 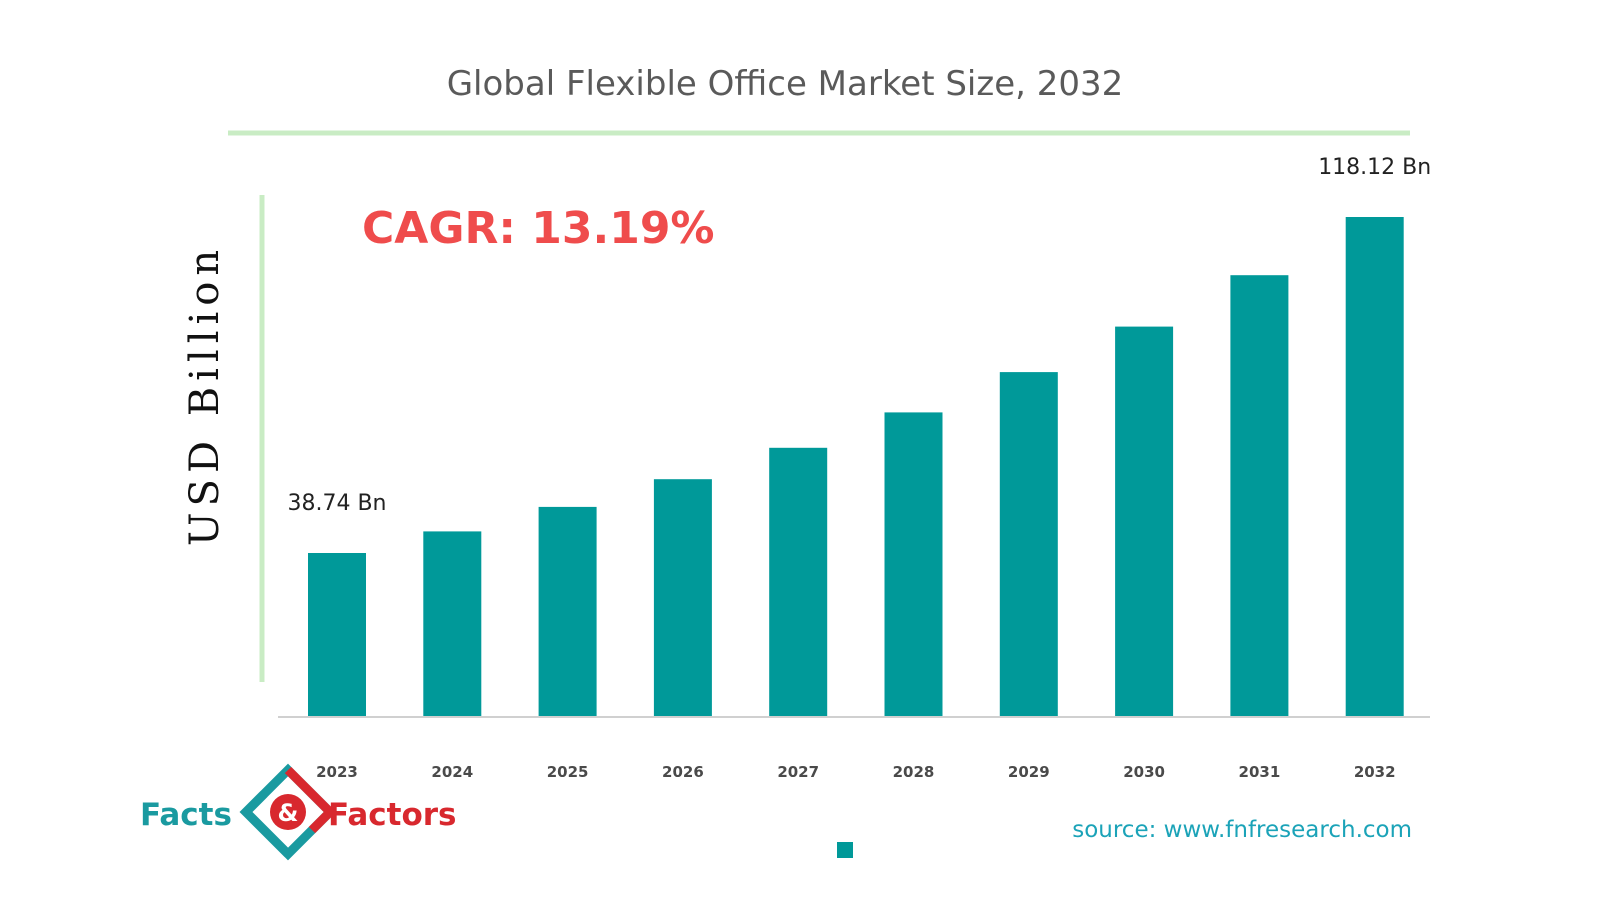 I want to click on facts-factors-logo: Facts & Factors, so click(x=298, y=812).